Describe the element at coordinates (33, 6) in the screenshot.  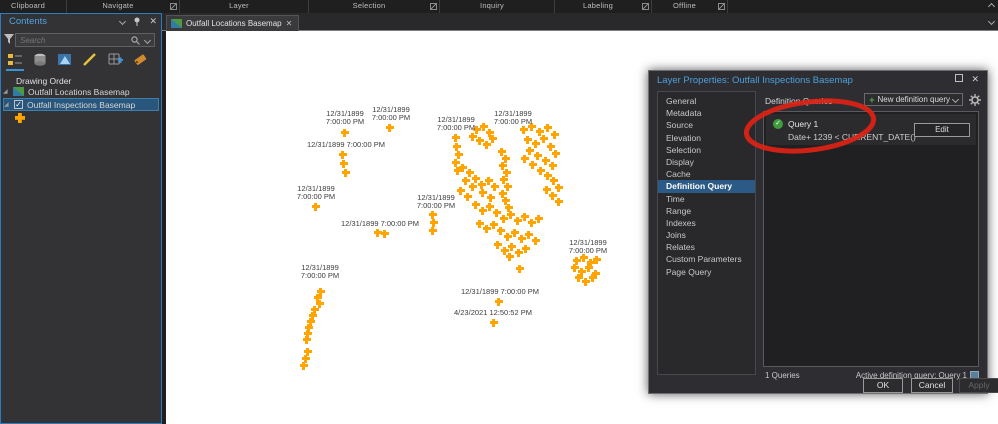
I see `ribbon-group-clipboard: Clipboard` at that location.